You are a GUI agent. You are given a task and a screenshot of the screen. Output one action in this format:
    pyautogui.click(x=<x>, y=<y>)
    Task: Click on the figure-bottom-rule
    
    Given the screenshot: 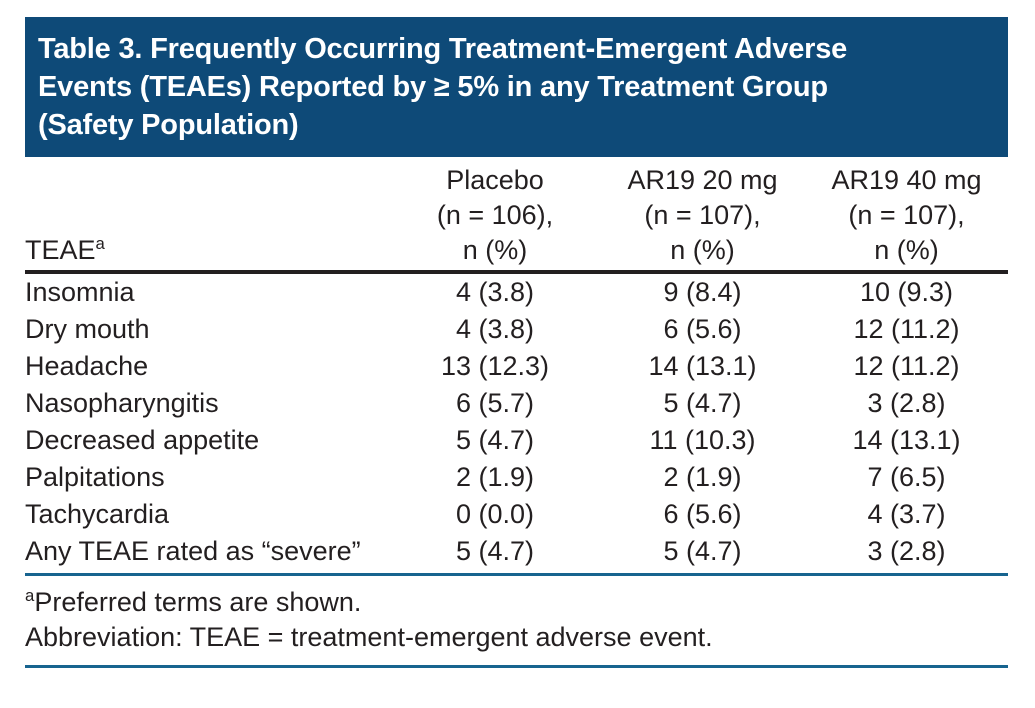 What is the action you would take?
    pyautogui.click(x=516, y=666)
    